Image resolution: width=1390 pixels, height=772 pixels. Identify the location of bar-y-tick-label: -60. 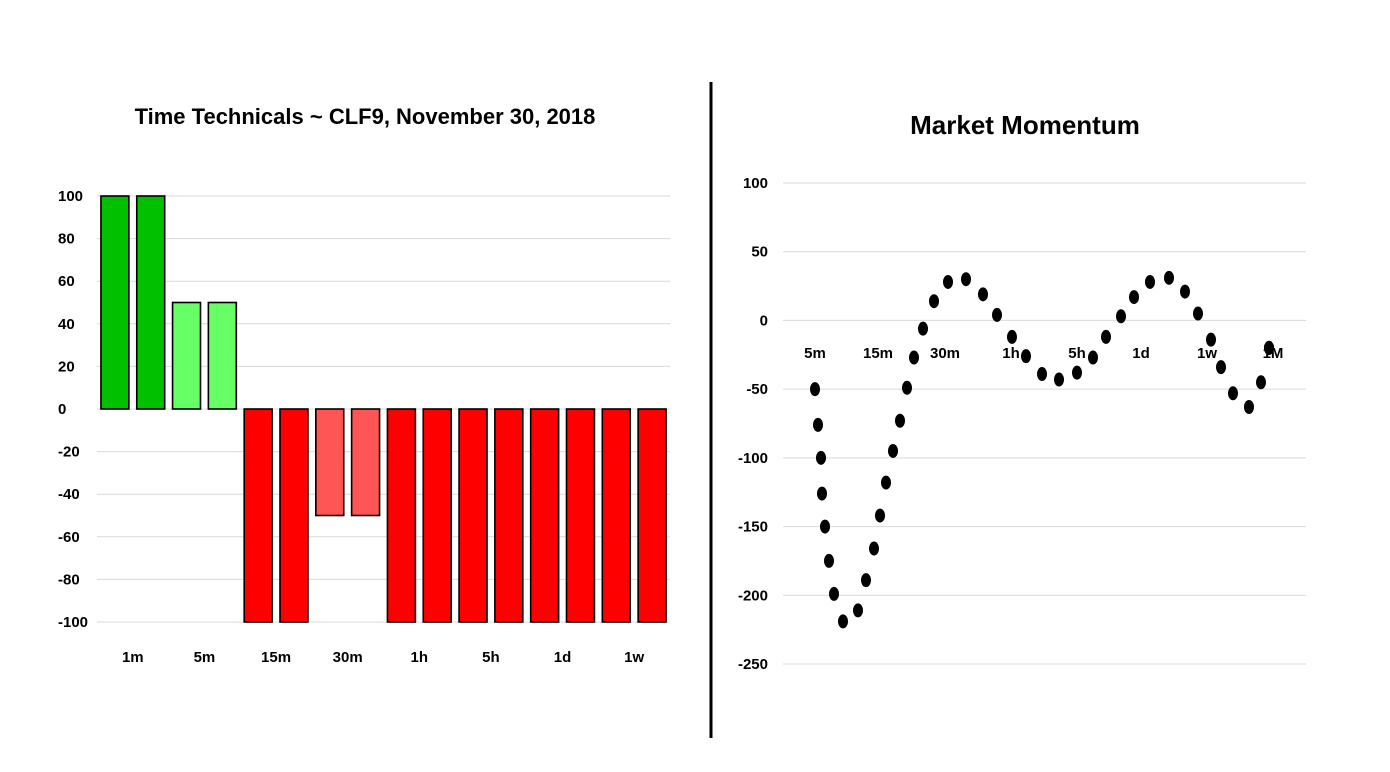
(69, 537).